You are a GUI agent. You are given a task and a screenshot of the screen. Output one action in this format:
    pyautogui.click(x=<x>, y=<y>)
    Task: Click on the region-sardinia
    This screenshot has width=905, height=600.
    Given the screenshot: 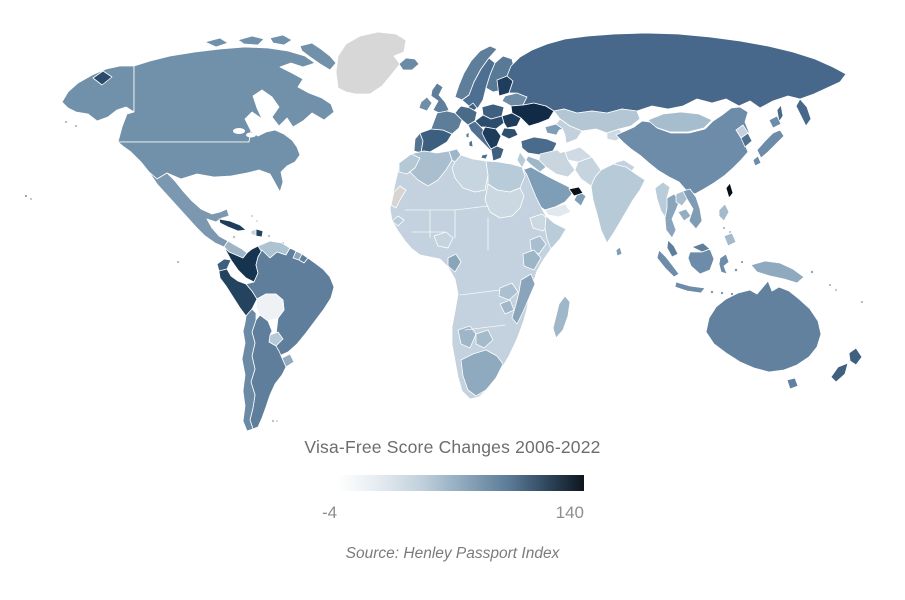 What is the action you would take?
    pyautogui.click(x=471, y=143)
    